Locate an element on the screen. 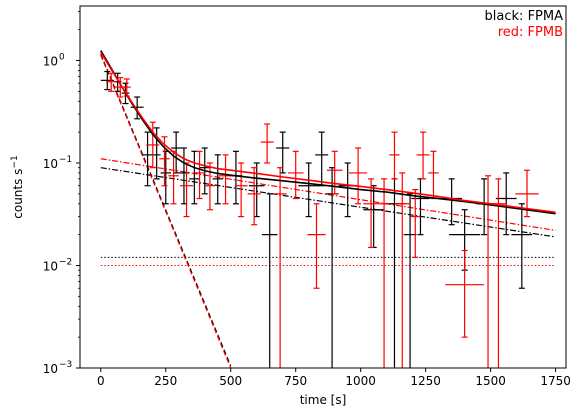 This screenshot has height=415, width=579. x-axis-label: time [s] is located at coordinates (323, 400).